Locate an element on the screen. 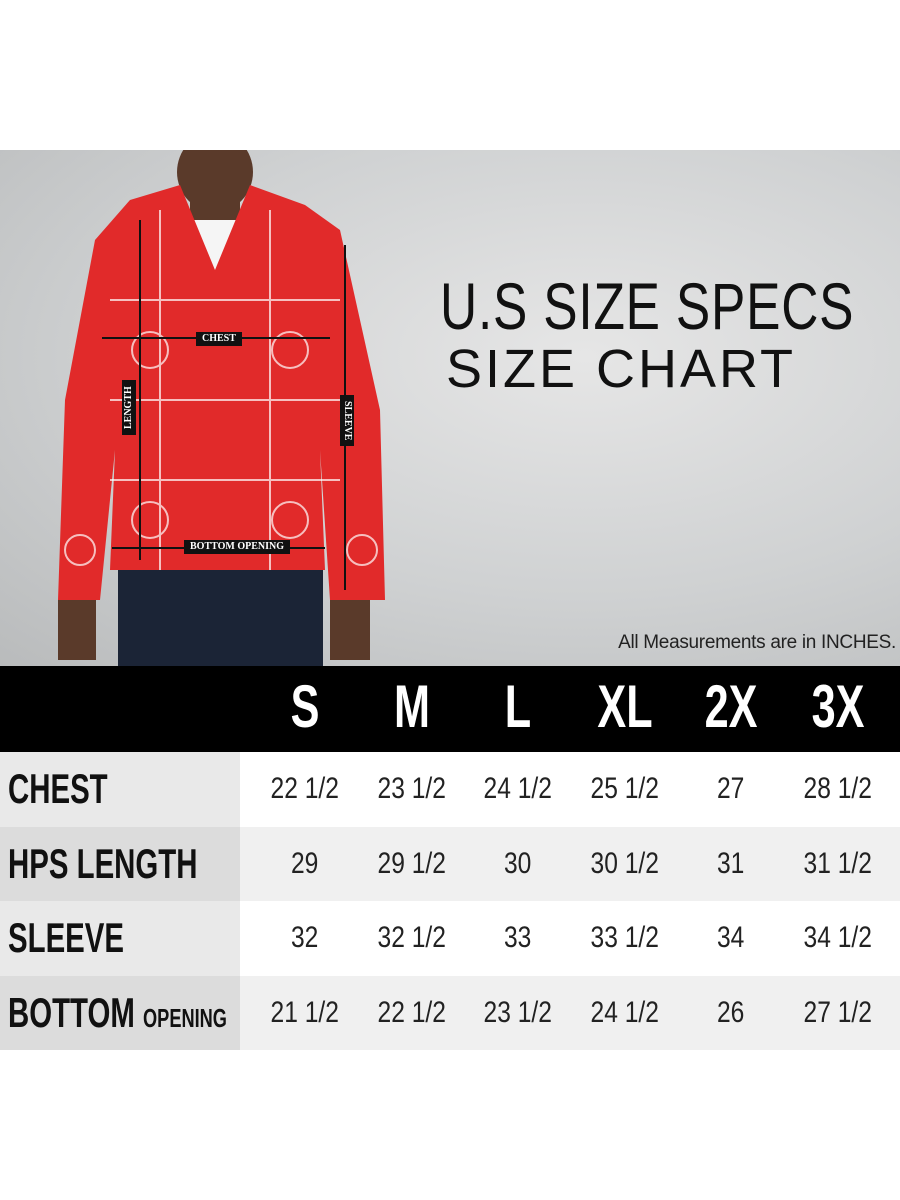 Image resolution: width=900 pixels, height=1200 pixels. table-cell: 27 1/2 is located at coordinates (838, 1013).